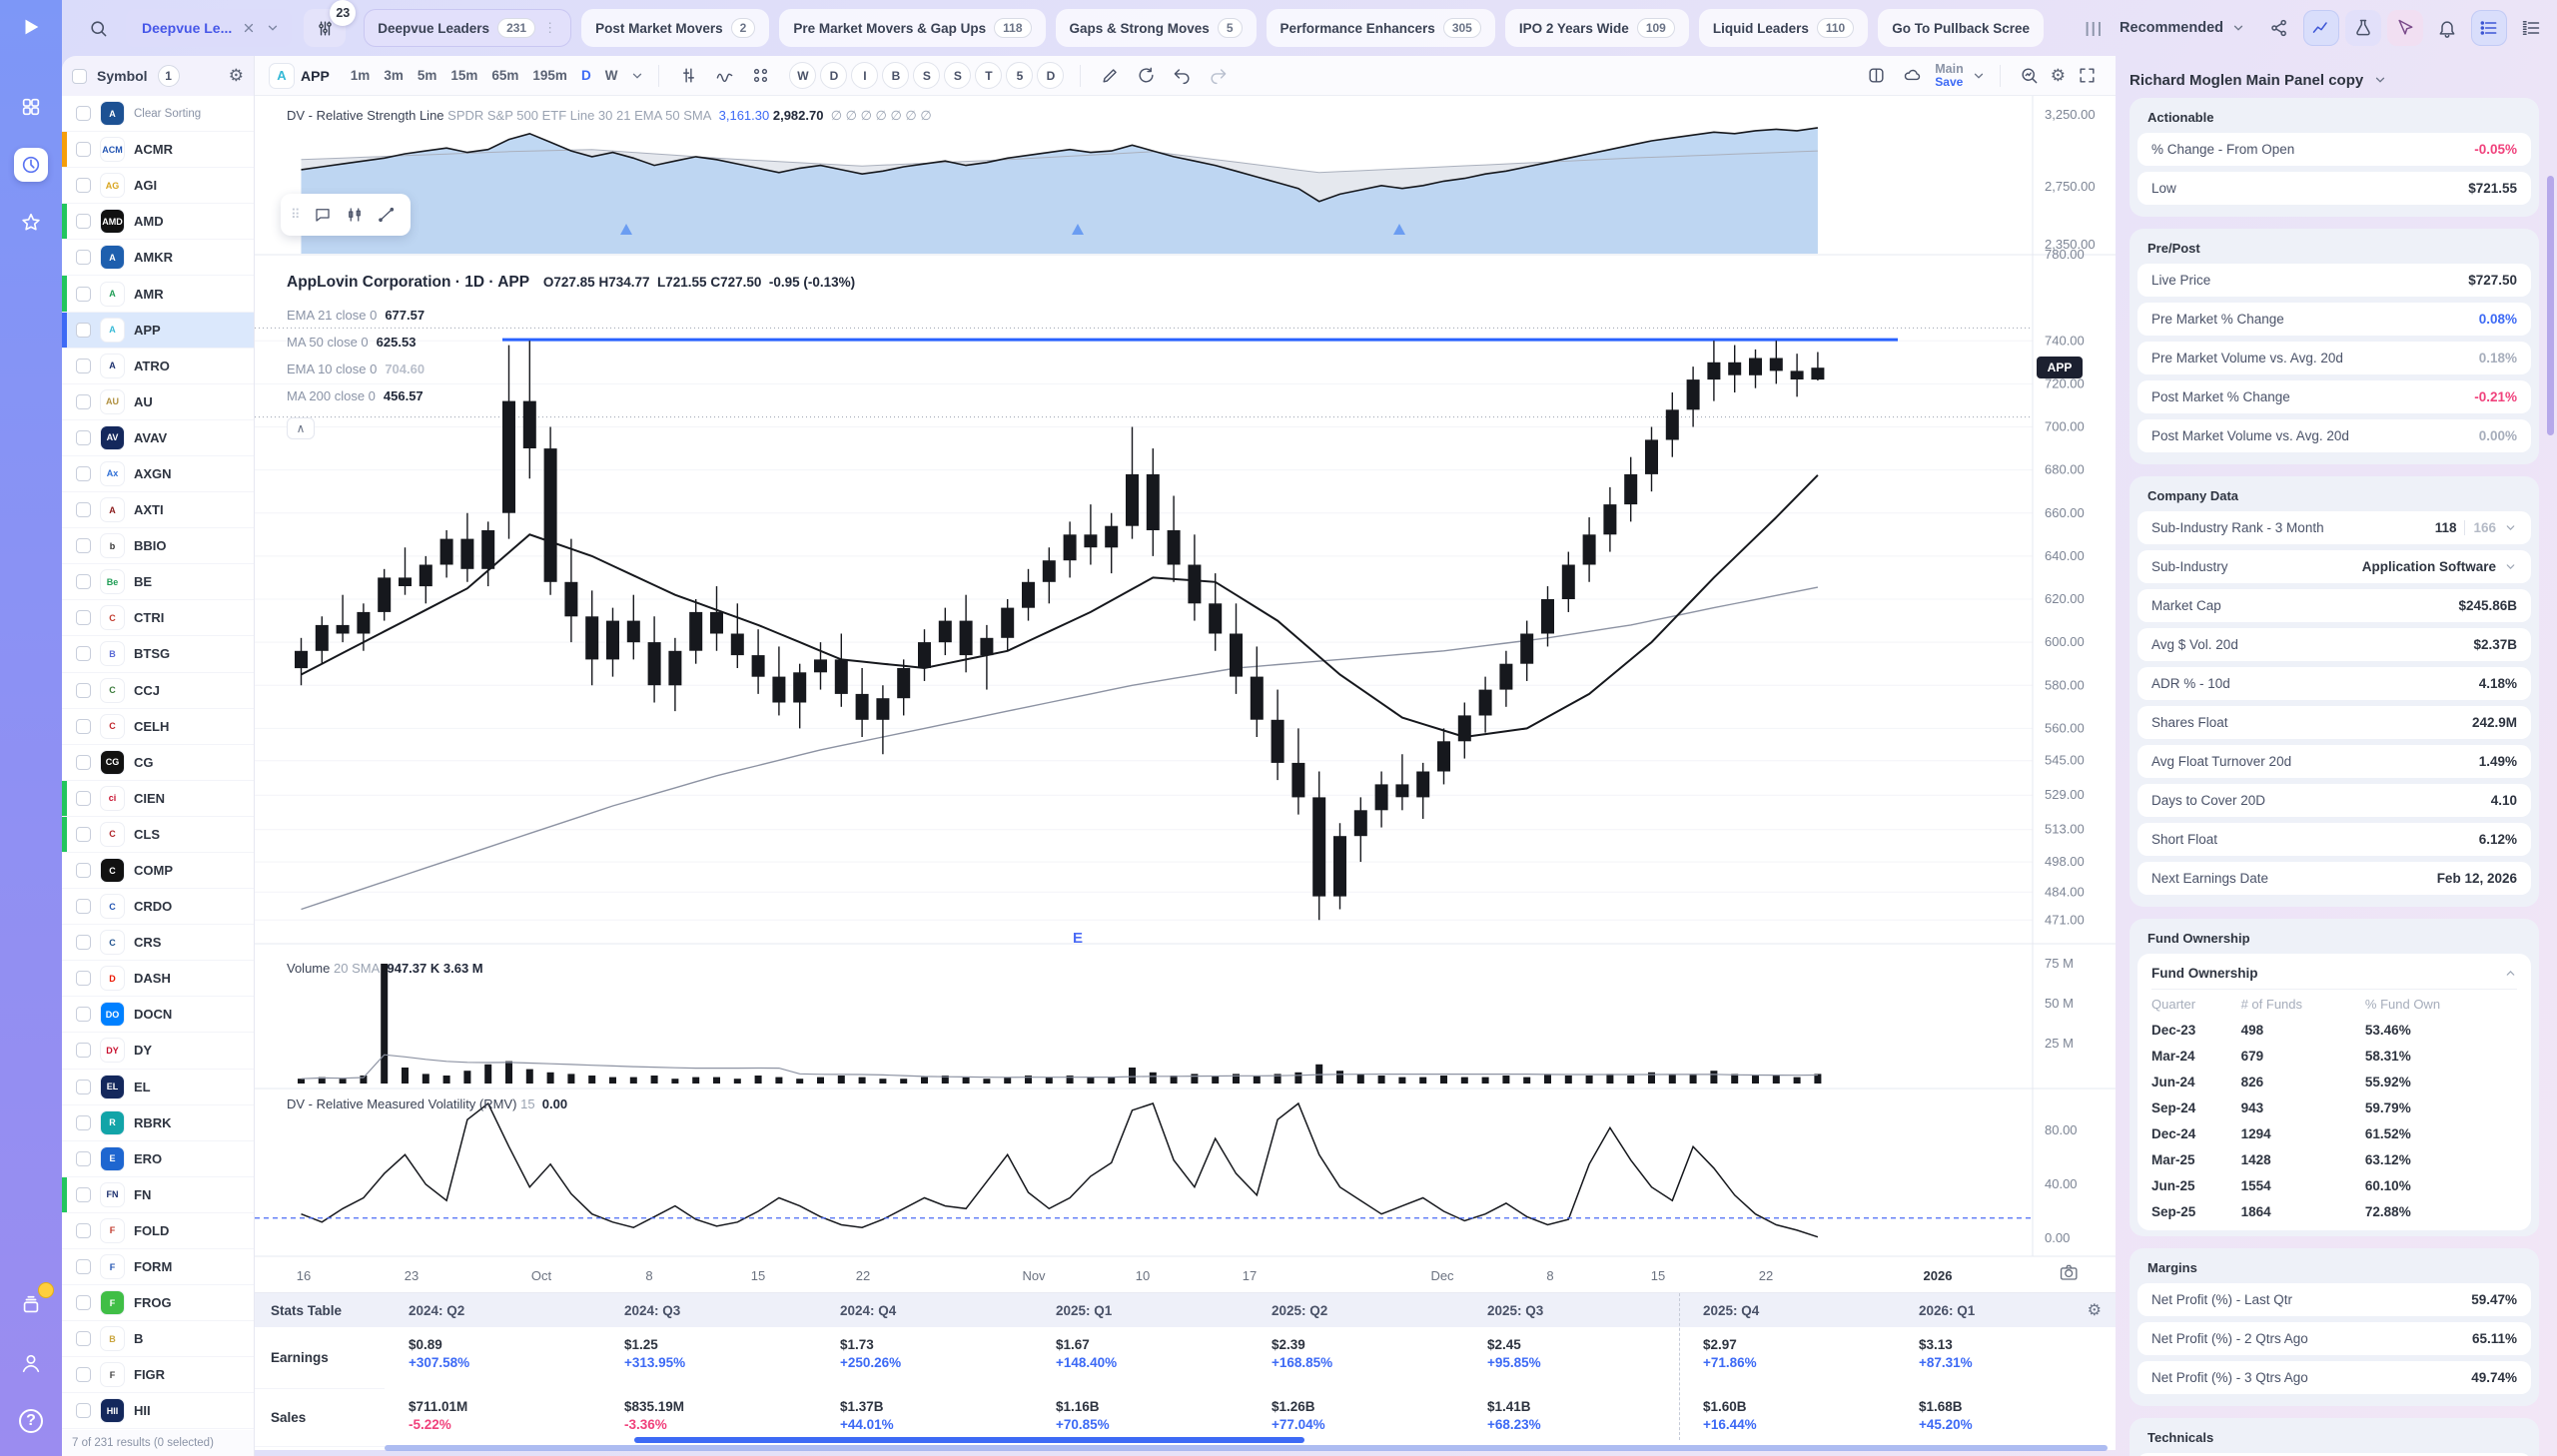 This screenshot has width=2557, height=1456. Describe the element at coordinates (158, 295) in the screenshot. I see `watchlist-row-AMR: A AMR` at that location.